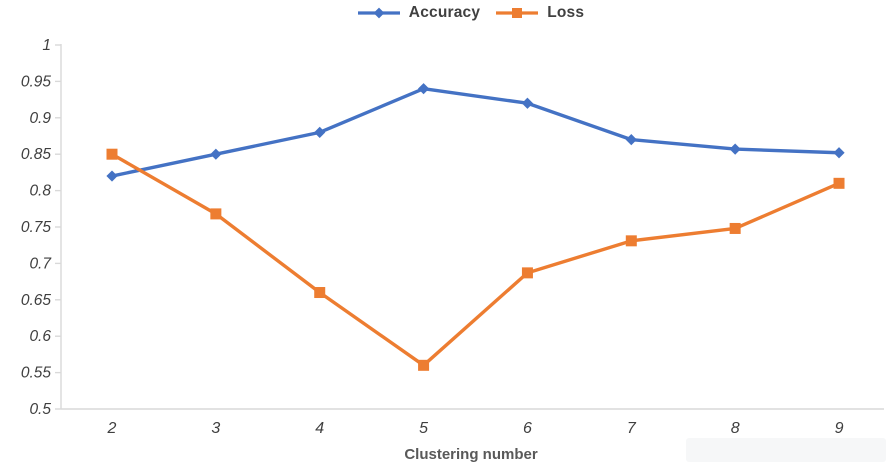 The image size is (886, 465). What do you see at coordinates (40, 118) in the screenshot?
I see `y-tick-label: 0.9` at bounding box center [40, 118].